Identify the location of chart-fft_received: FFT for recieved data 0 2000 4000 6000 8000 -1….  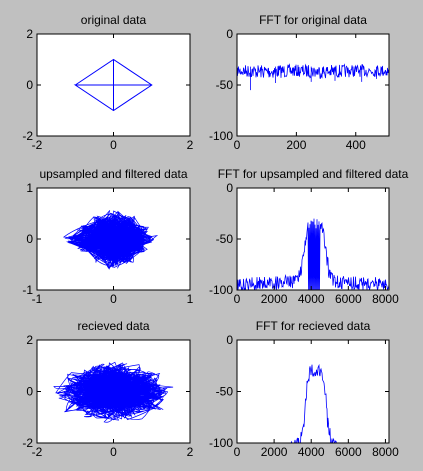
(304, 389).